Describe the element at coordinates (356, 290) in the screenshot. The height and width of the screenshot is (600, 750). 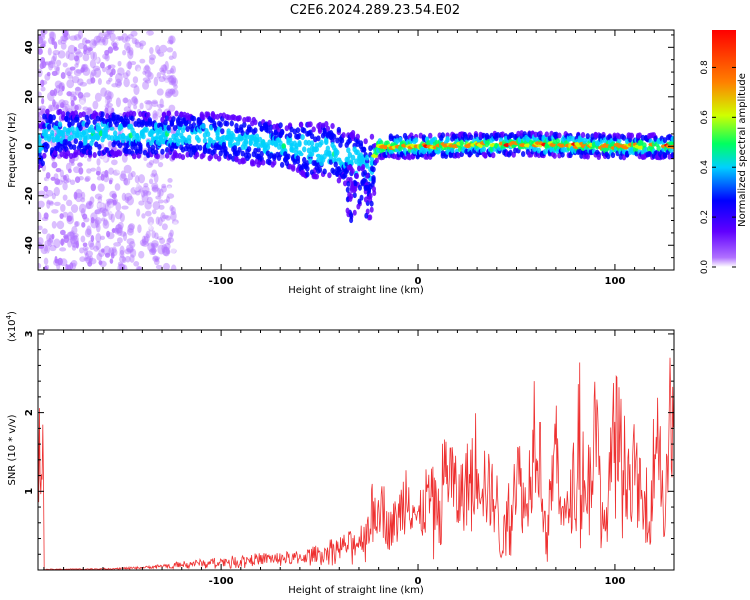
I see `spectrogram-x-axis-label: Height of straight line (km)` at that location.